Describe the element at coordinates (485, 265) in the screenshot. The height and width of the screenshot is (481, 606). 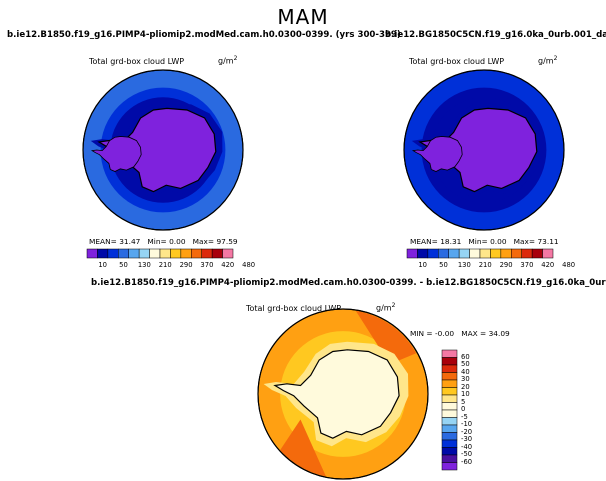
I see `panel2-tick-label: 210` at that location.